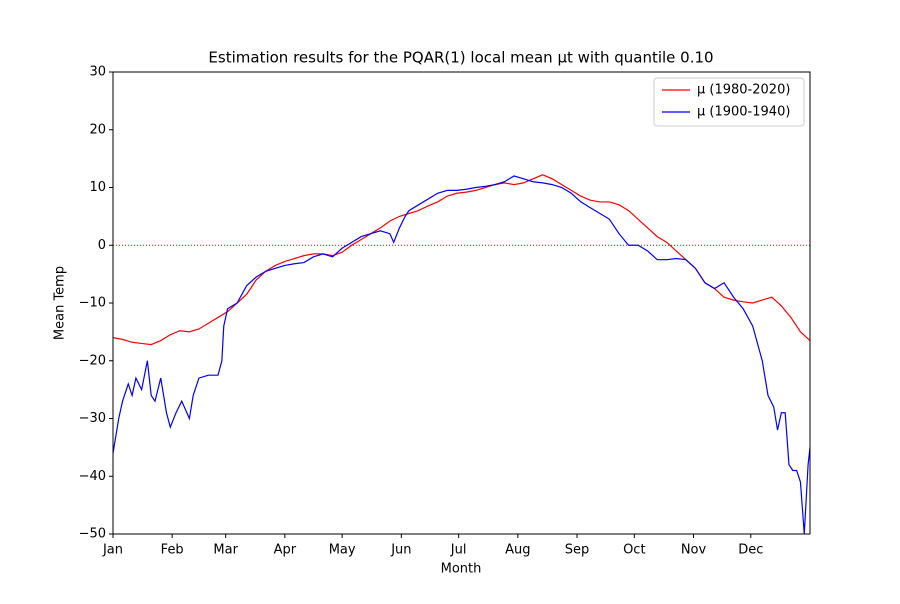 This screenshot has width=900, height=604. I want to click on x-tick-label: Dec, so click(750, 550).